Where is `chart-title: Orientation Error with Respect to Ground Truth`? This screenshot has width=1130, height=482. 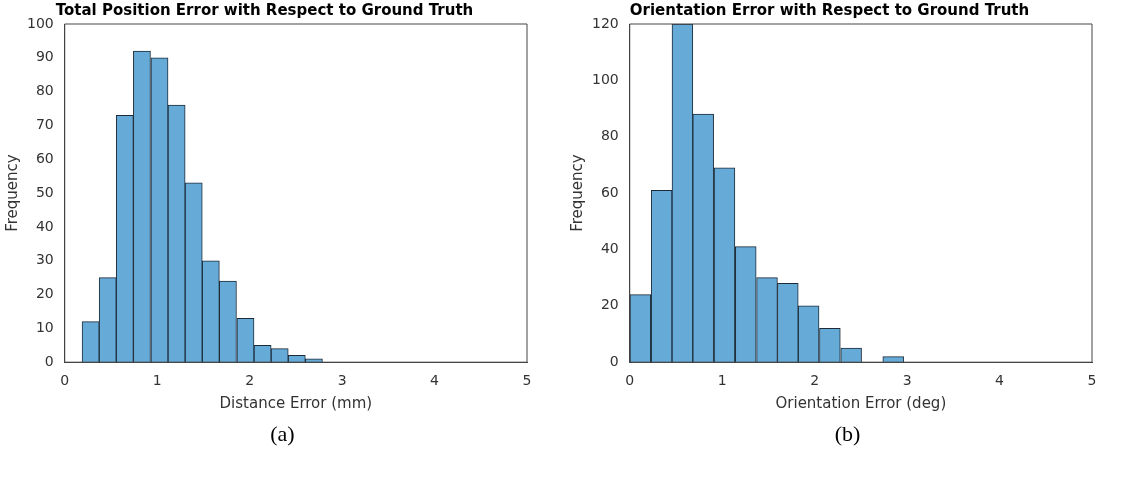
chart-title: Orientation Error with Respect to Ground Truth is located at coordinates (829, 9).